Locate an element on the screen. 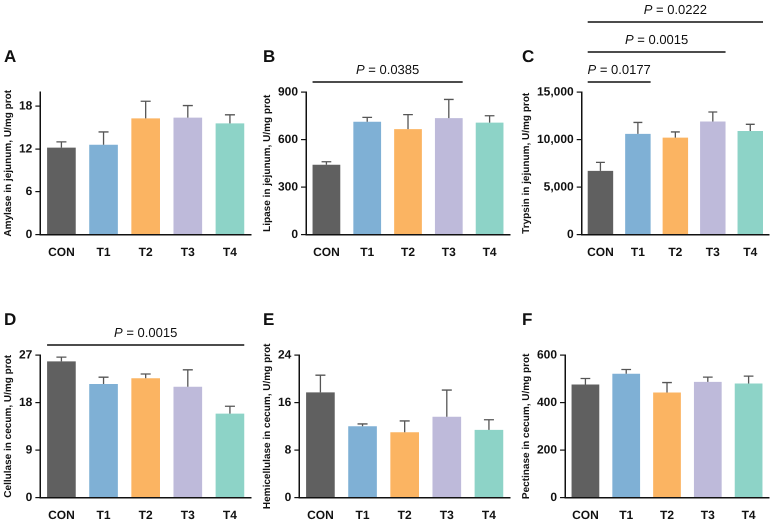 This screenshot has height=527, width=777. y-tick-label: 8 is located at coordinates (288, 449).